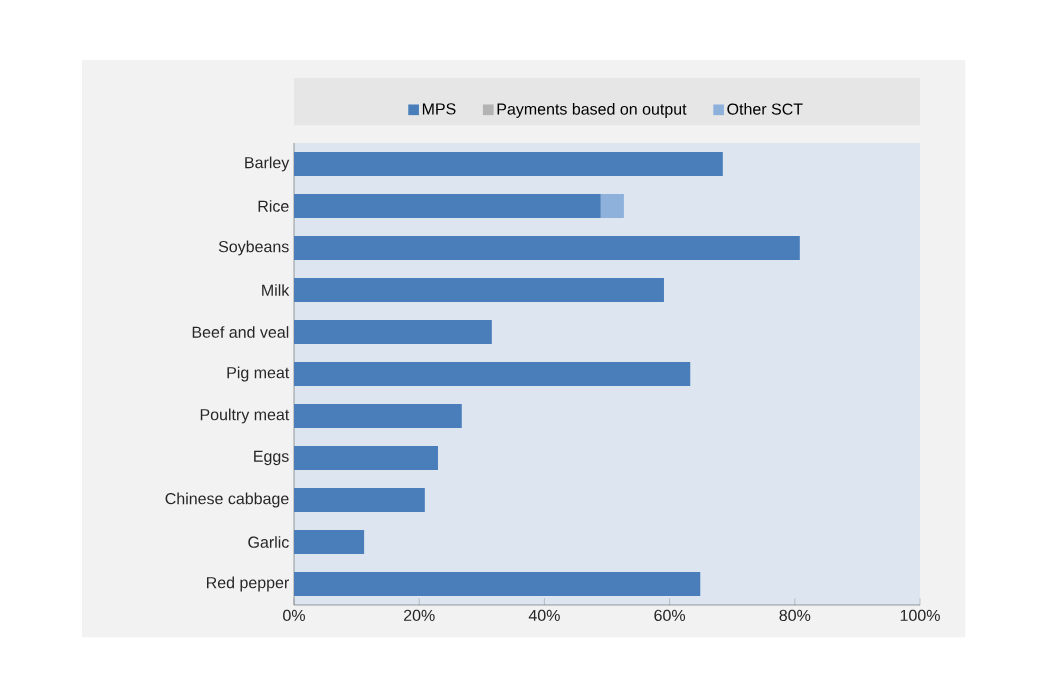 This screenshot has width=1056, height=688. I want to click on x-tick-label: 40%, so click(544, 615).